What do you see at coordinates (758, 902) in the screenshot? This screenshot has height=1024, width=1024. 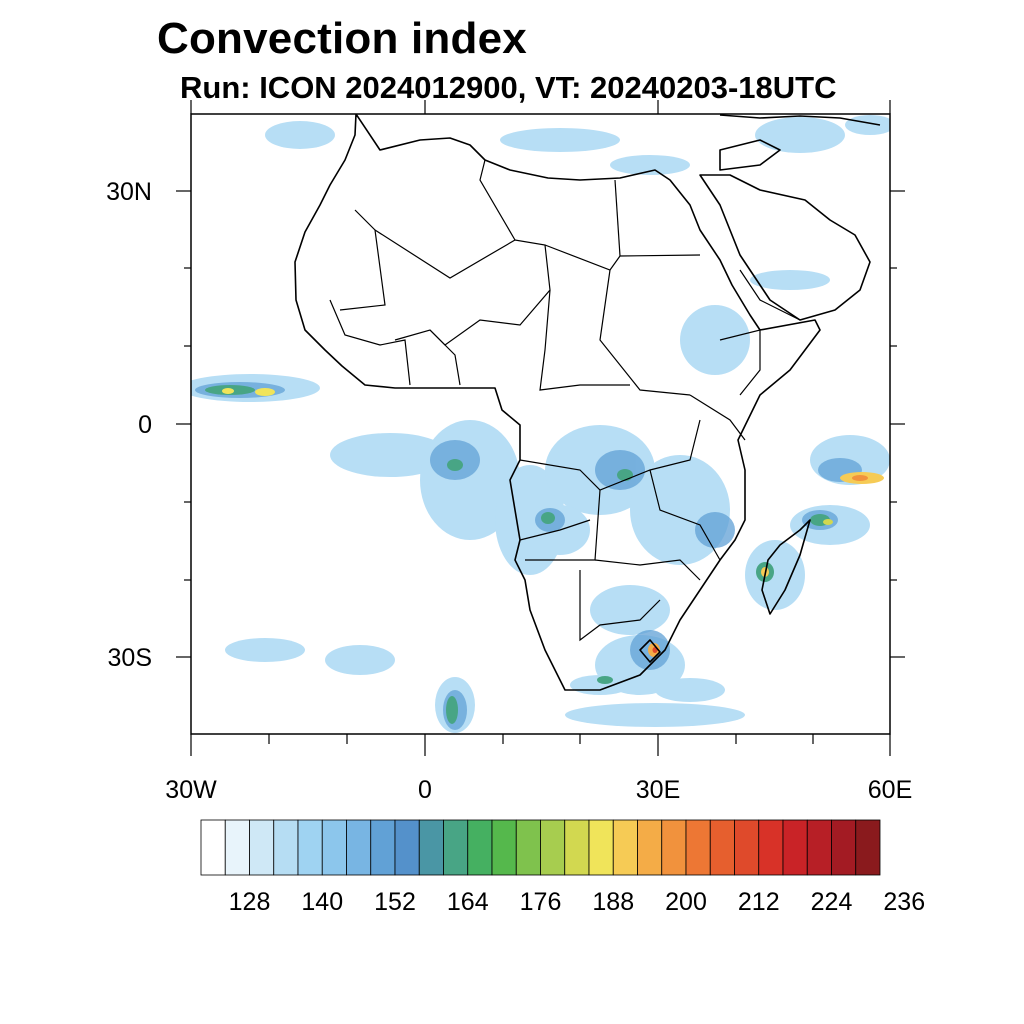 I see `colorbar-label: 212` at bounding box center [758, 902].